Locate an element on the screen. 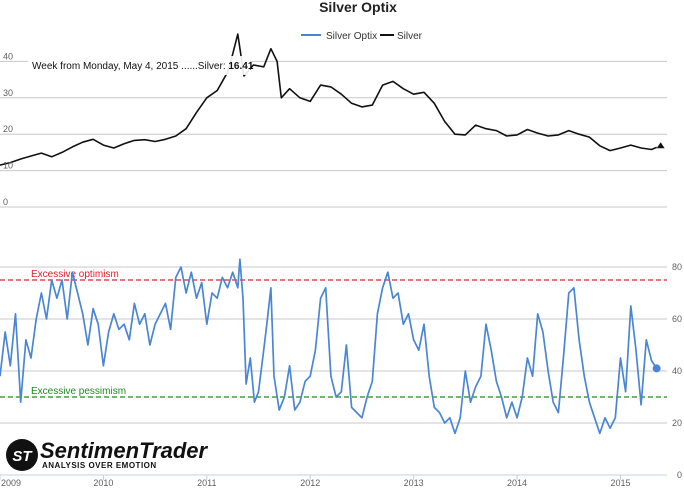 The height and width of the screenshot is (489, 684). upper-y-tick-label: 30 is located at coordinates (8, 93).